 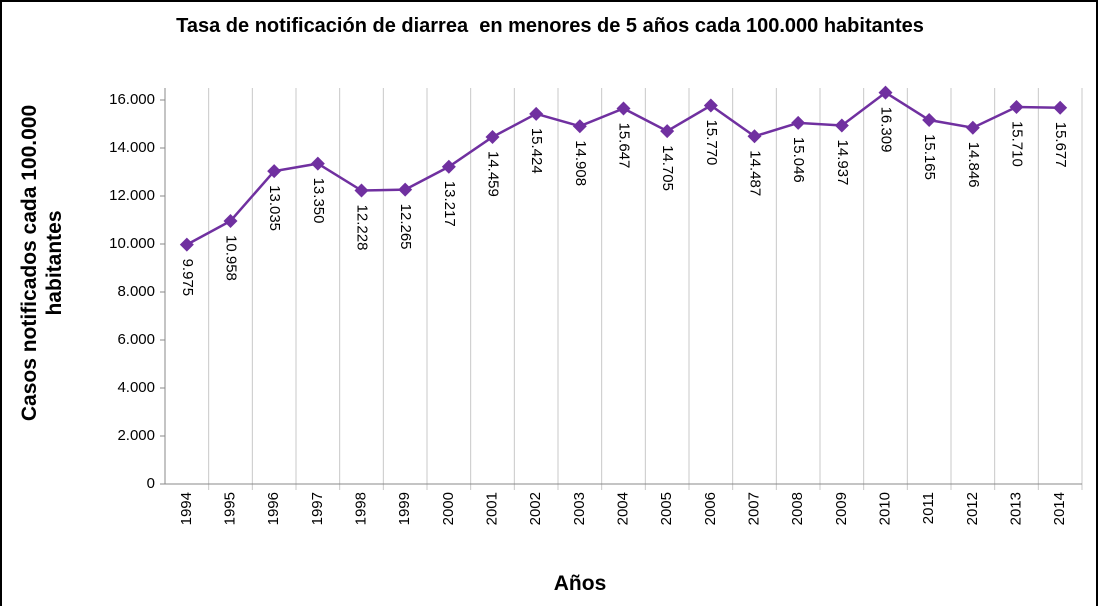 What do you see at coordinates (491, 508) in the screenshot?
I see `x-tick-label: 2001` at bounding box center [491, 508].